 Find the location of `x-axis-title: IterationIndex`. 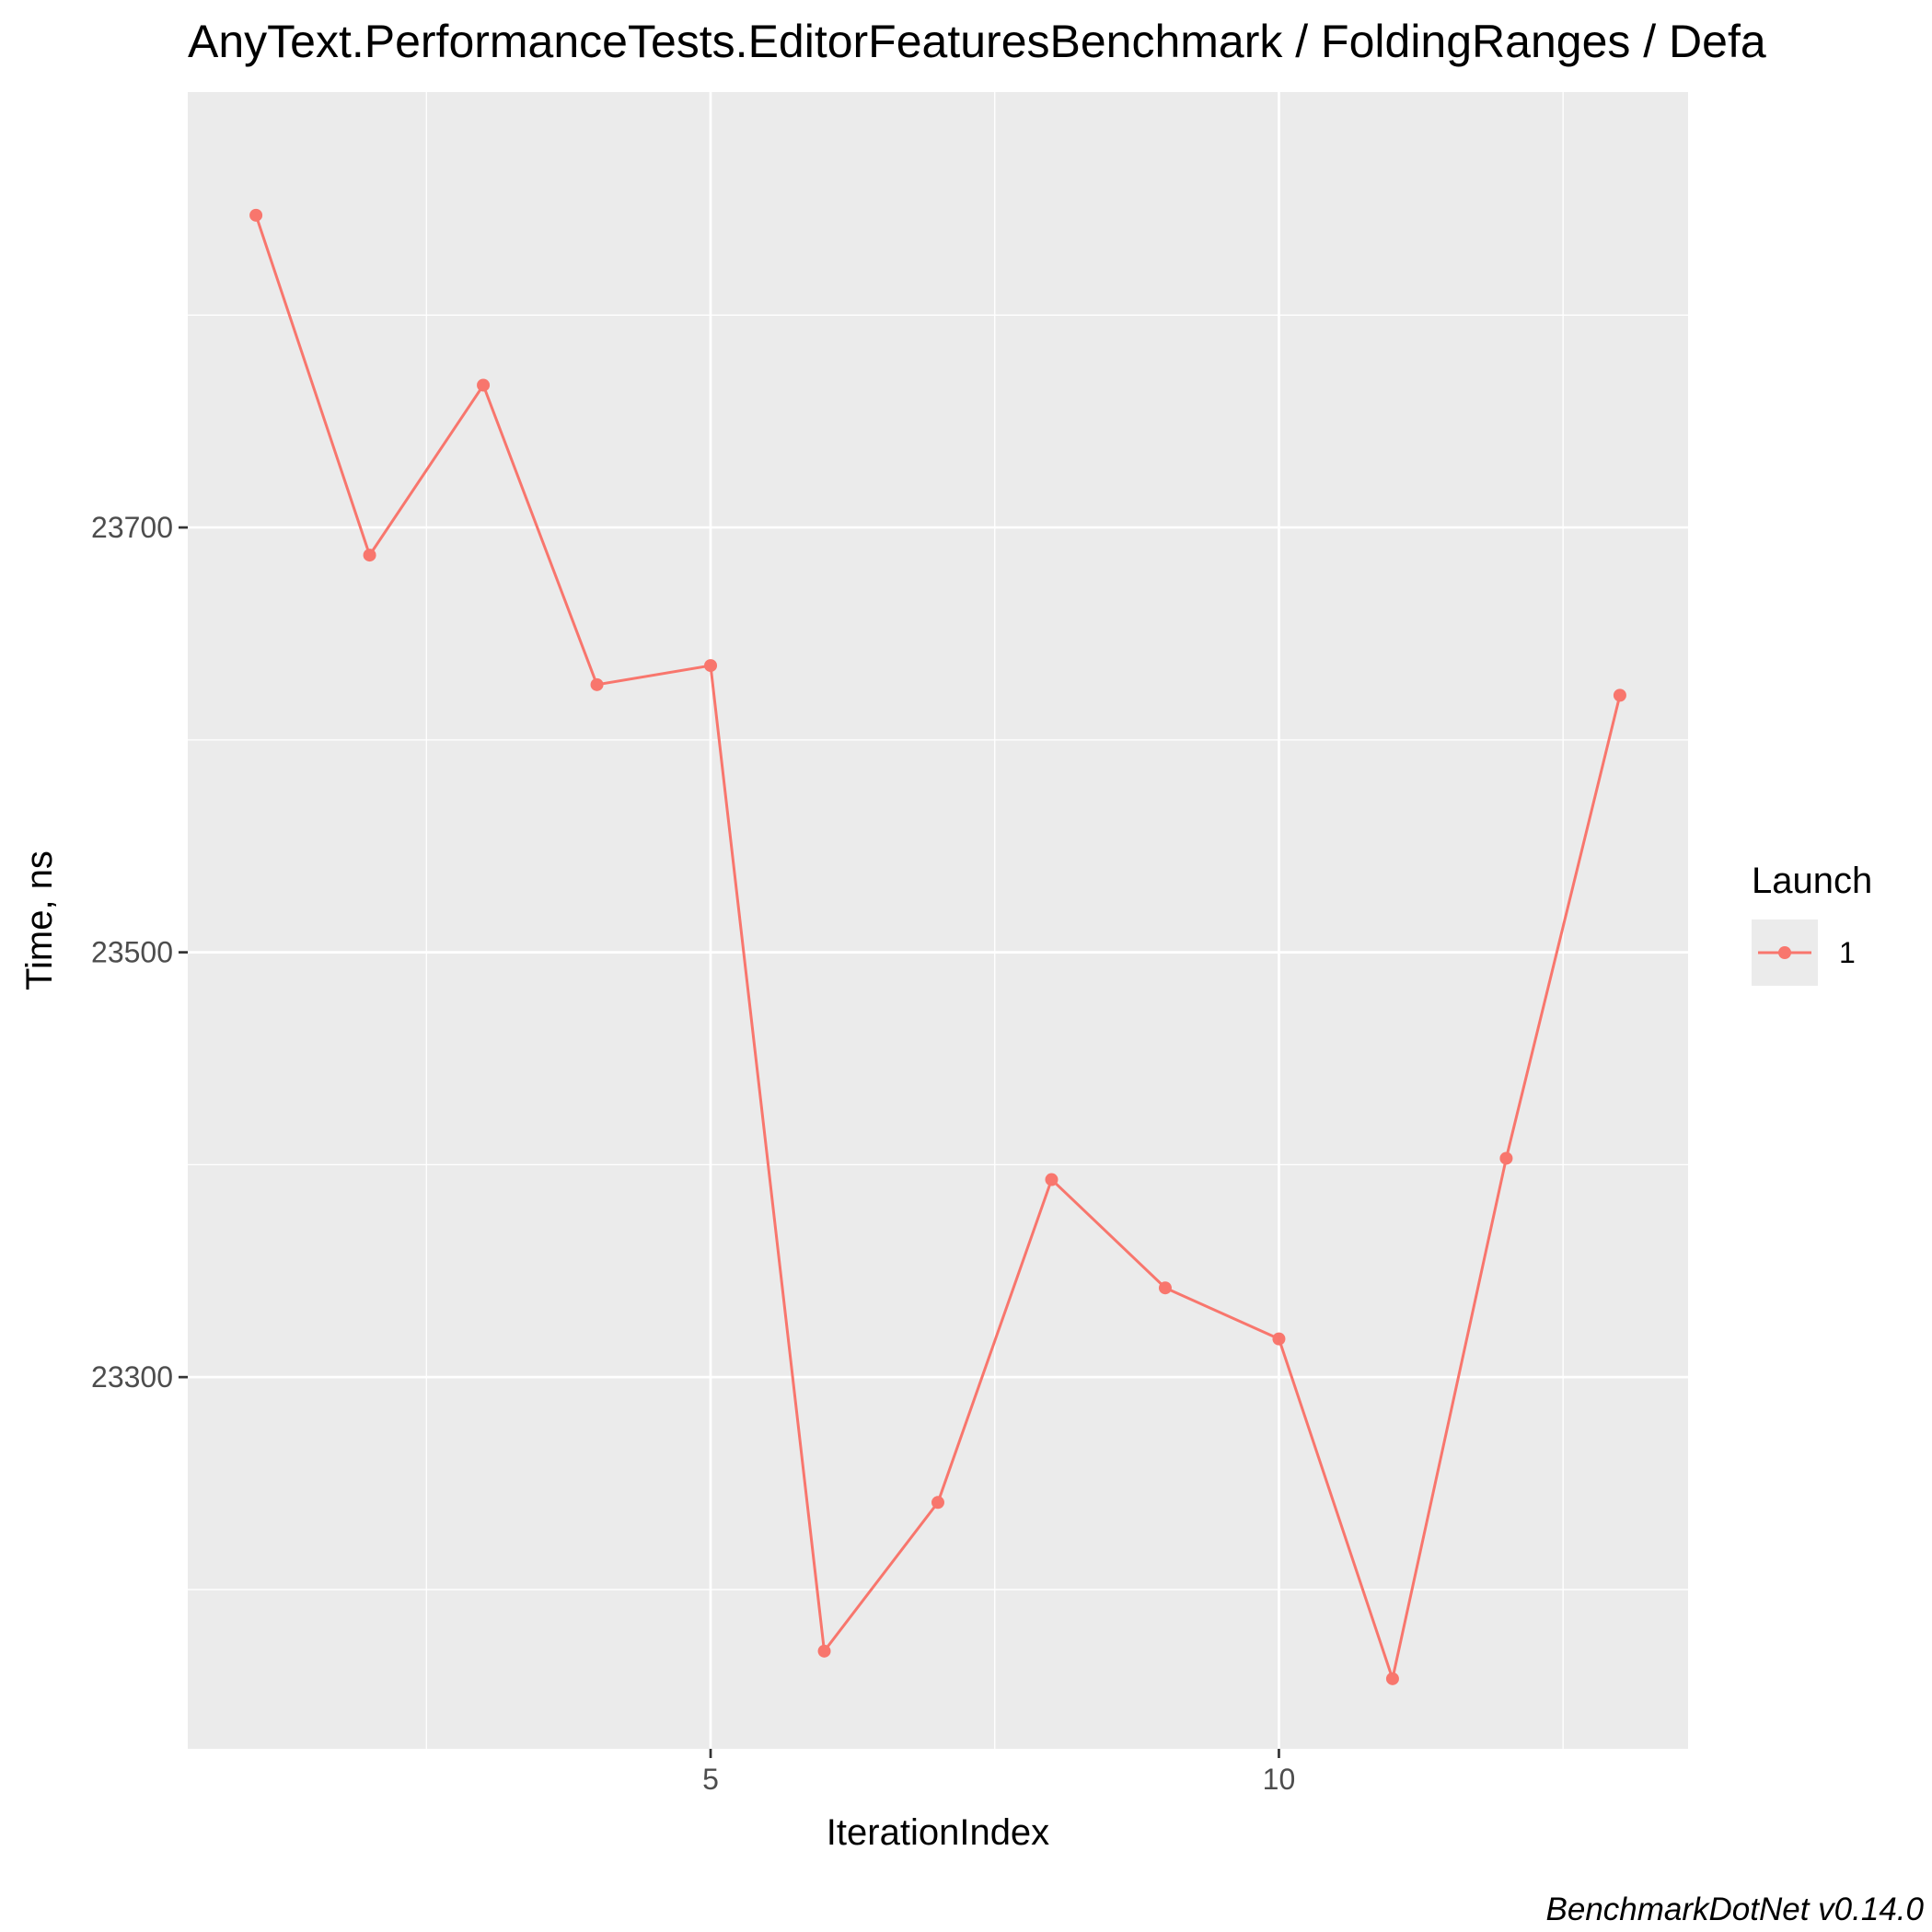

x-axis-title: IterationIndex is located at coordinates (938, 1833).